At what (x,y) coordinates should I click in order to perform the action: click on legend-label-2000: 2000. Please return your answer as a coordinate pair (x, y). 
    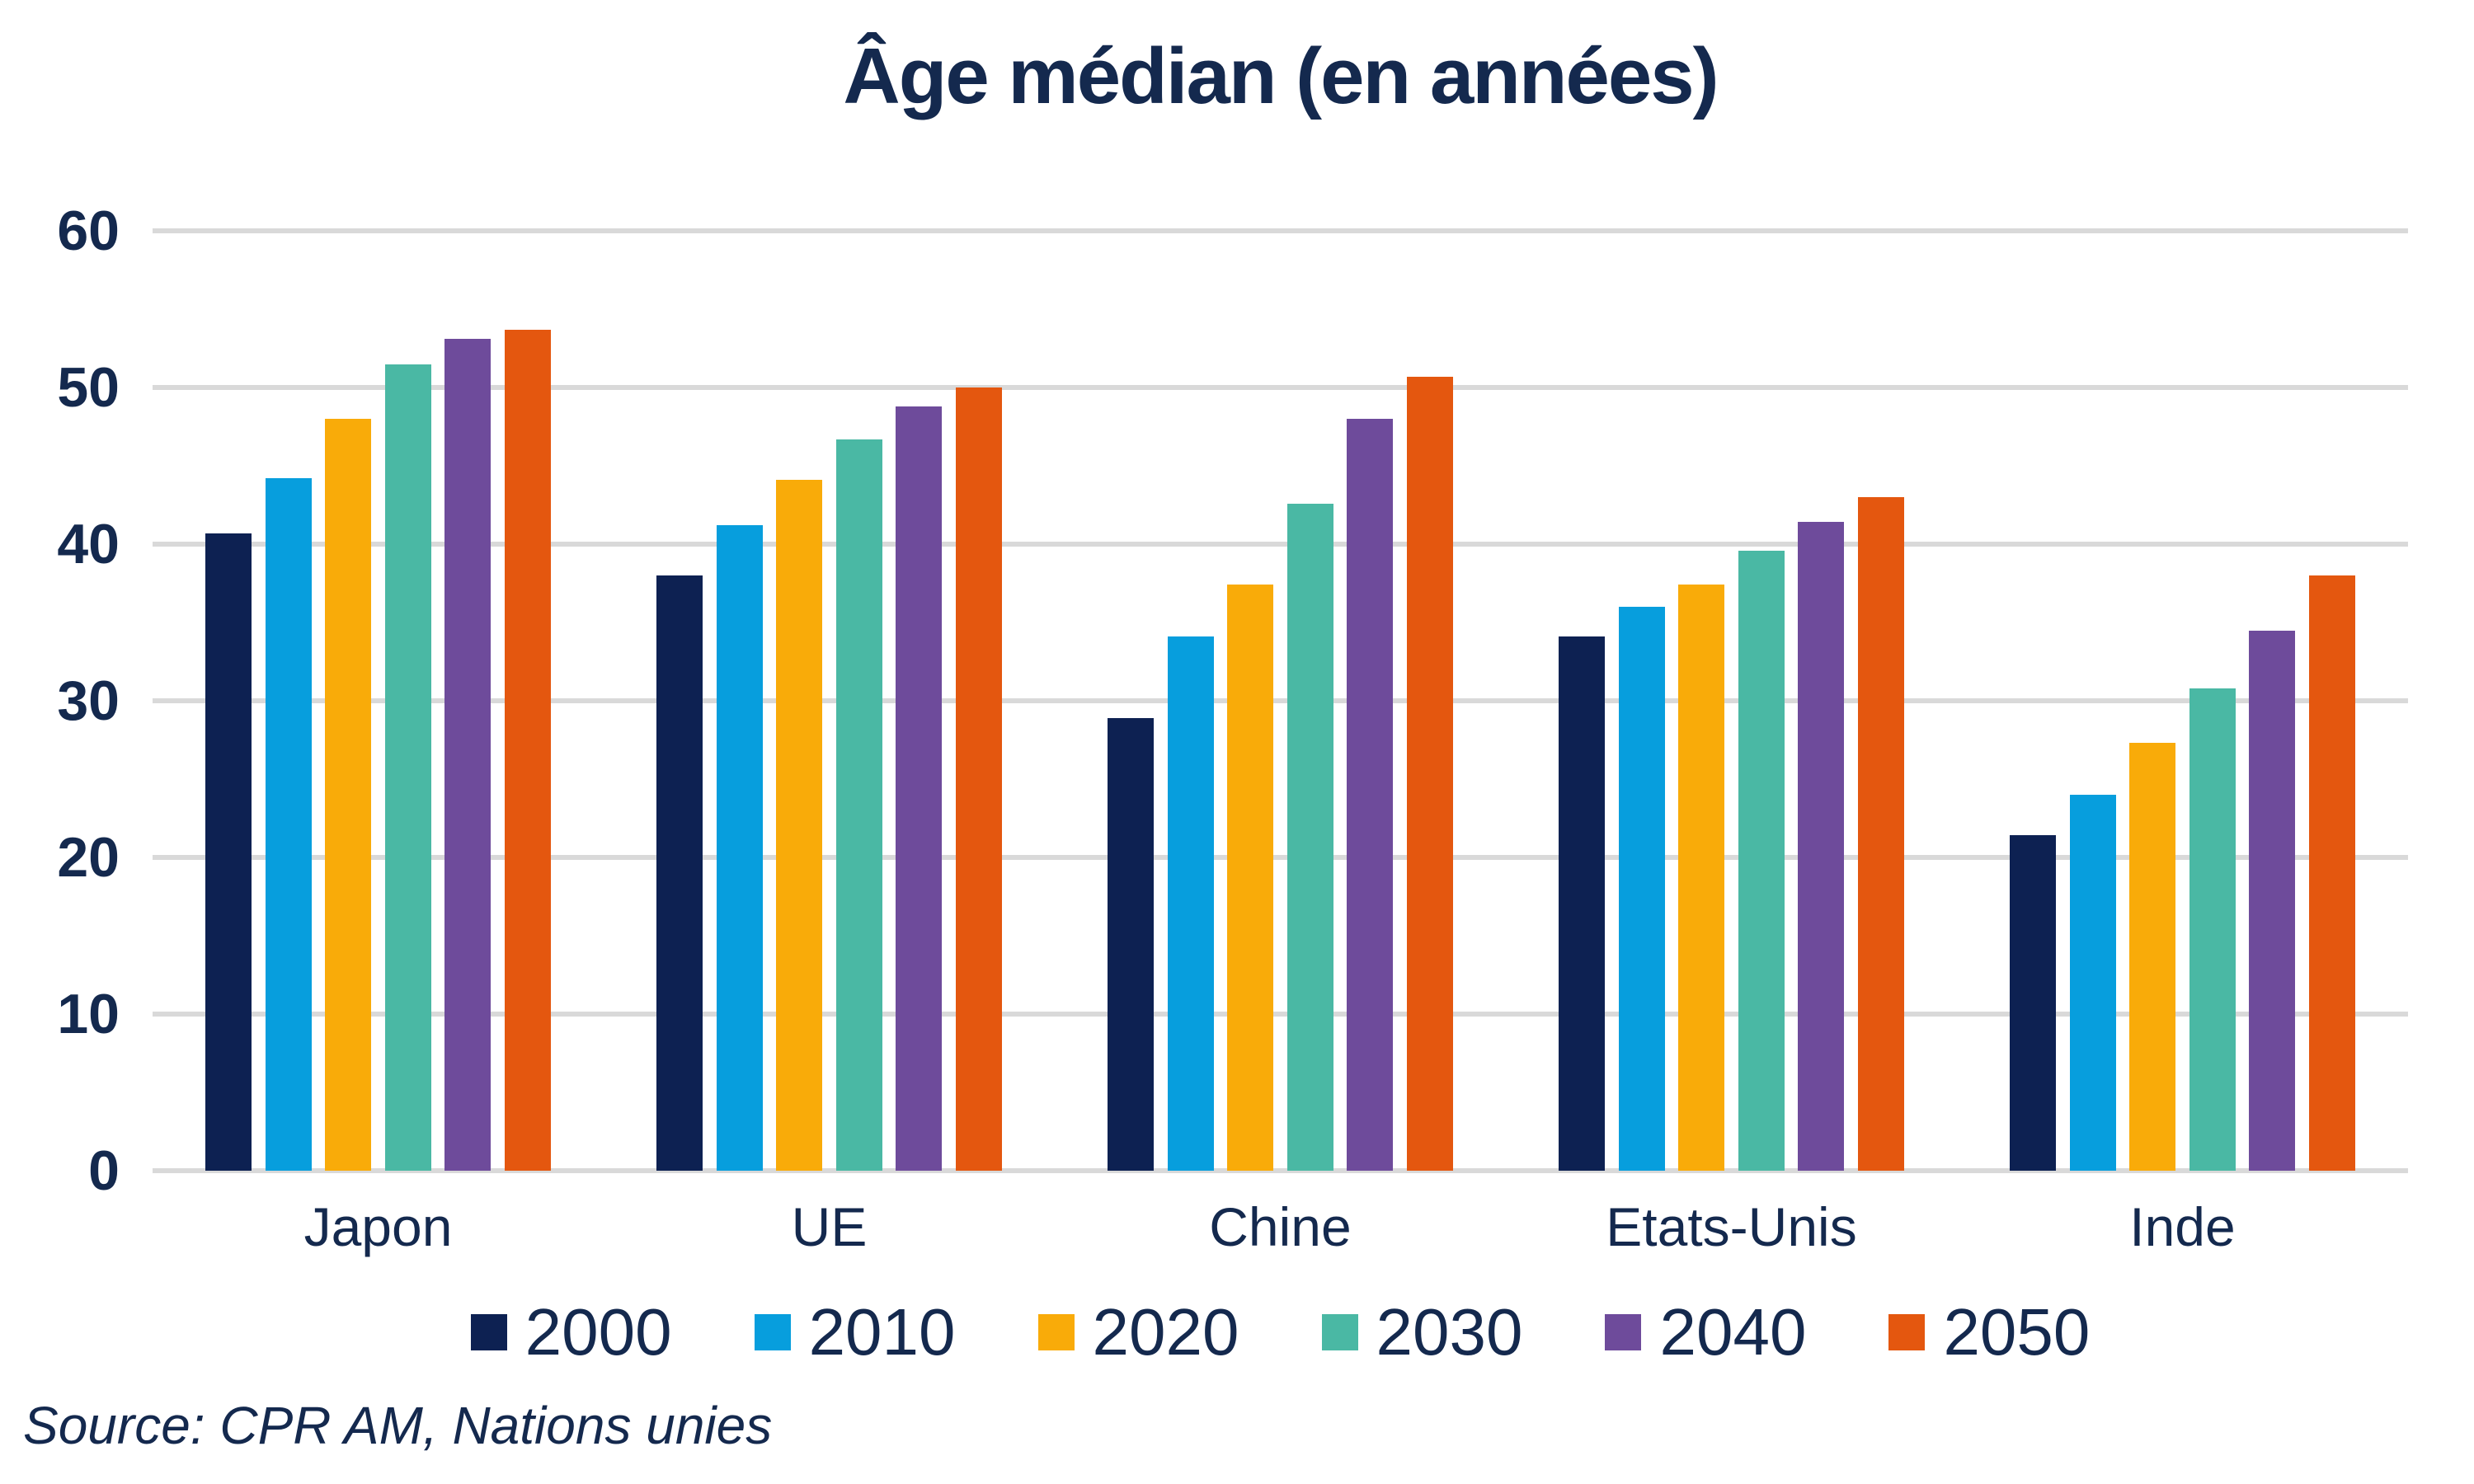
    Looking at the image, I should click on (598, 1332).